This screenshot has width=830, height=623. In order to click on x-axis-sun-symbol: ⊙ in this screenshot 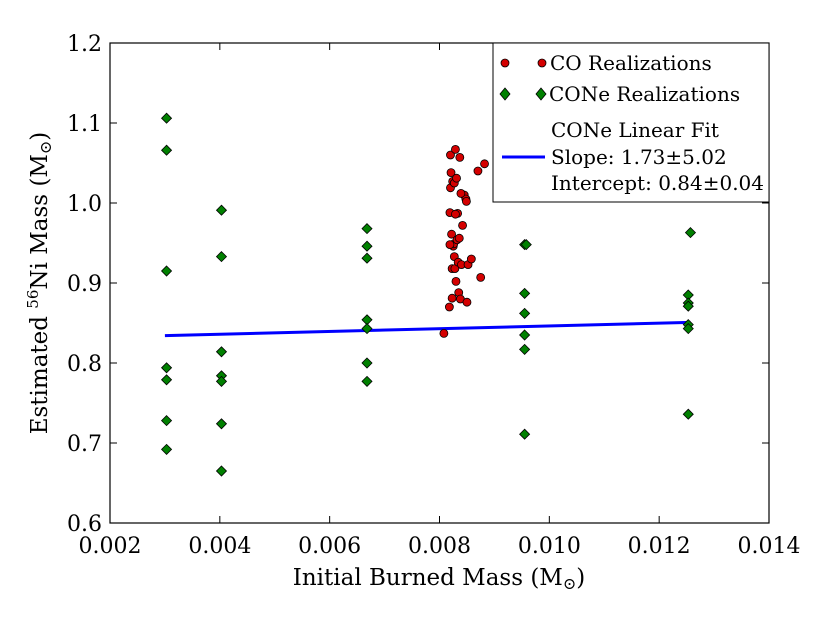, I will do `click(569, 583)`.